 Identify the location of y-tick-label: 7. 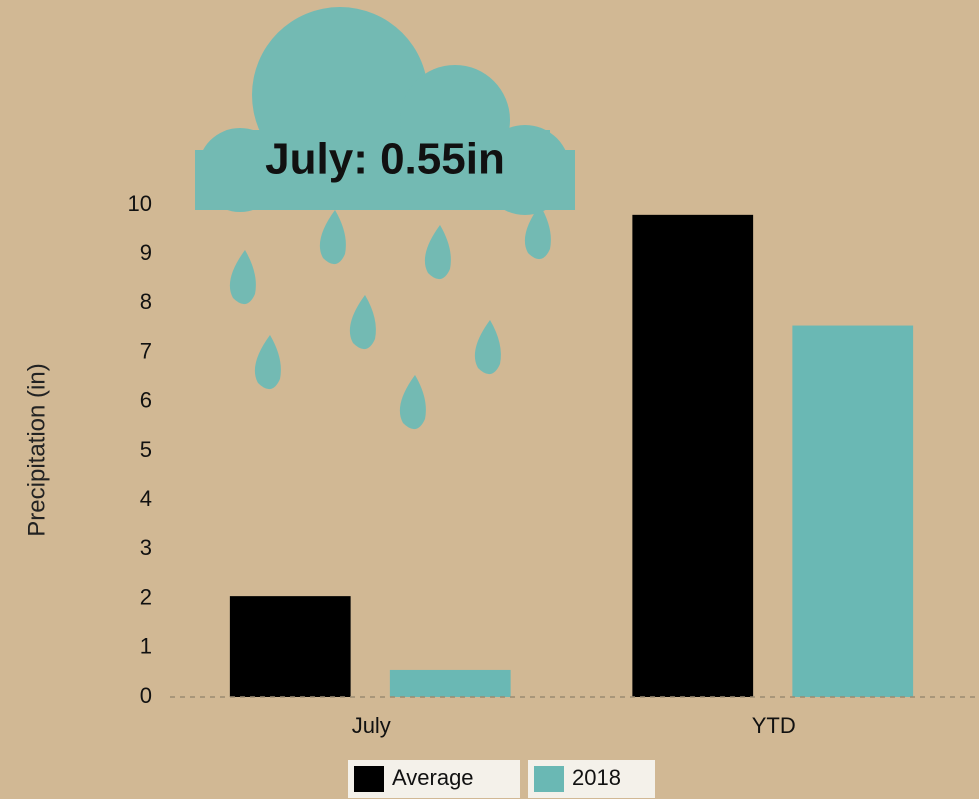
(146, 350).